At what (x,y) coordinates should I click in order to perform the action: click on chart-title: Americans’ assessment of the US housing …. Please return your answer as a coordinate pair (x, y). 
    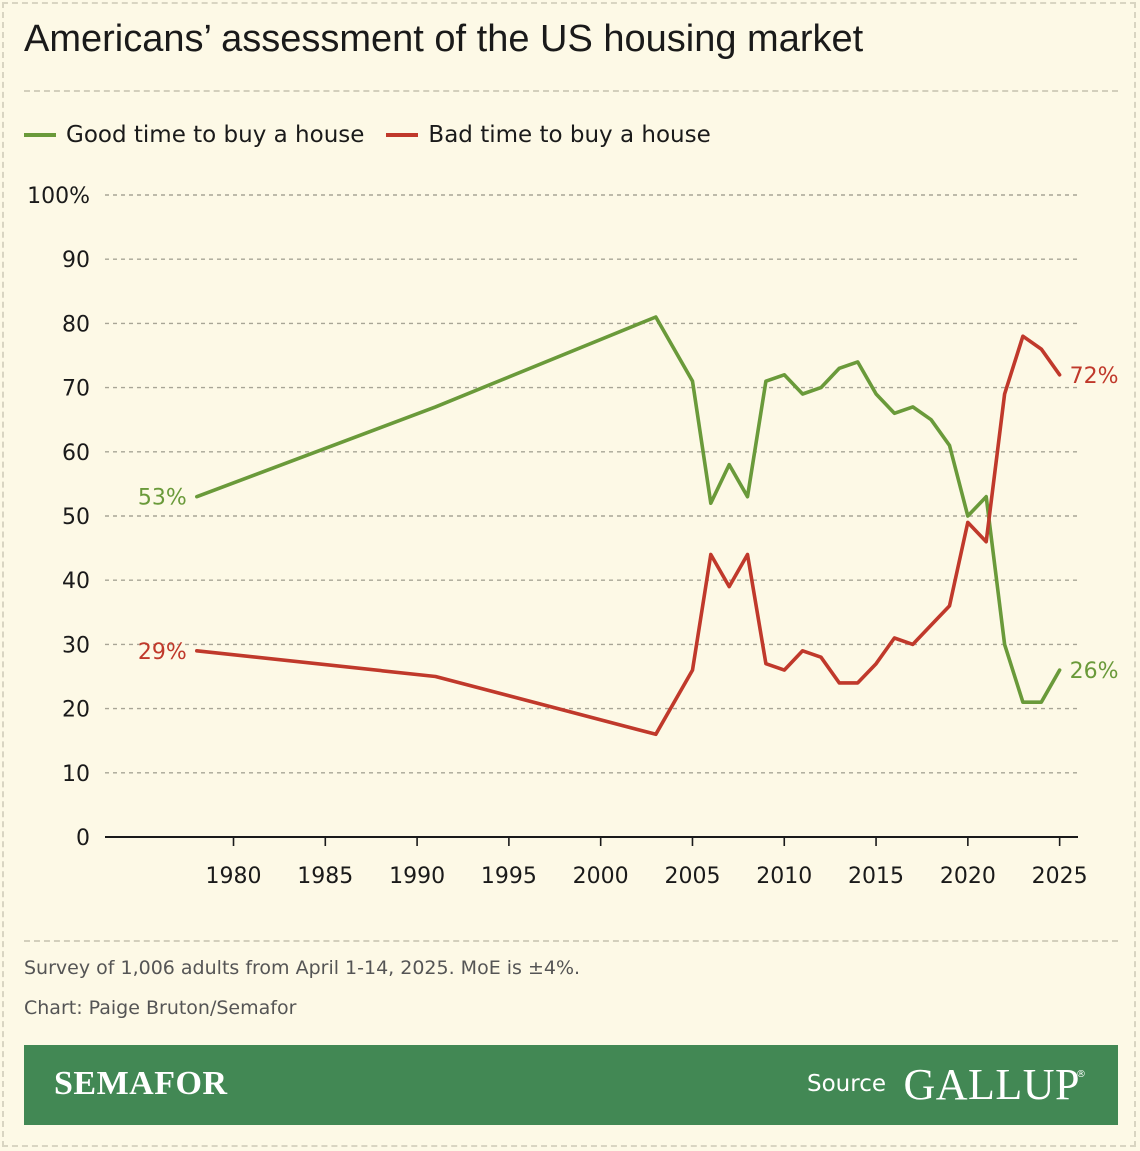
    Looking at the image, I should click on (444, 39).